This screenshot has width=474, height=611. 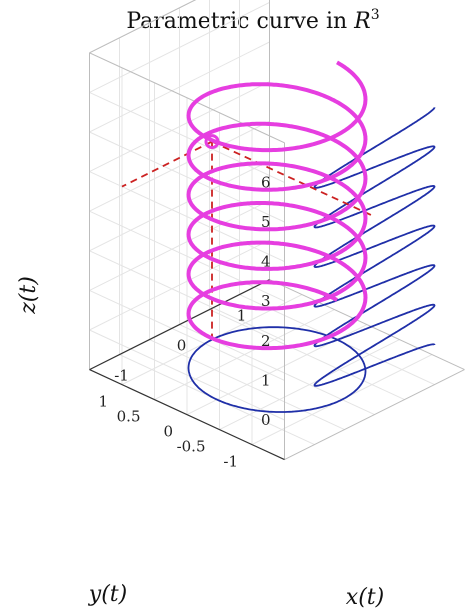 What do you see at coordinates (266, 222) in the screenshot?
I see `z-tick-label: 5` at bounding box center [266, 222].